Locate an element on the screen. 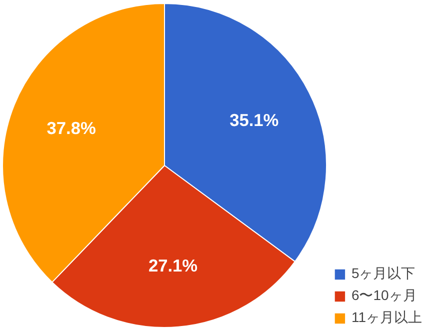 The image size is (426, 331). data-label: 37.8% is located at coordinates (71, 128).